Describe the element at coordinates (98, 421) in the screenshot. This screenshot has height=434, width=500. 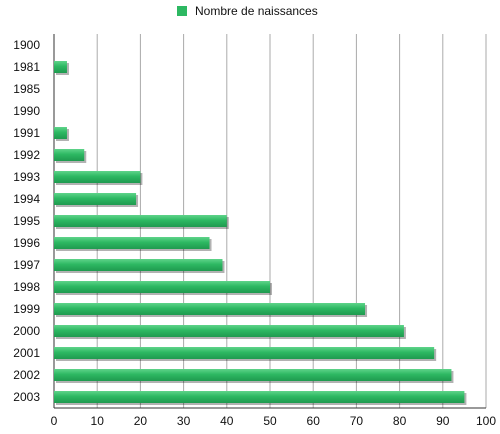
I see `x-tick-label: 10` at that location.